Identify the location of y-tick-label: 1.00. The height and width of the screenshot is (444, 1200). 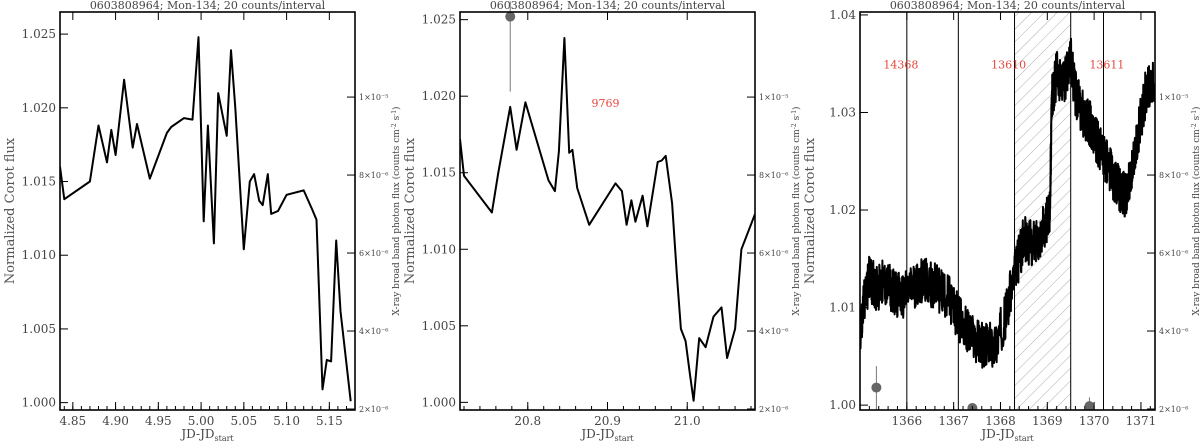
(842, 405).